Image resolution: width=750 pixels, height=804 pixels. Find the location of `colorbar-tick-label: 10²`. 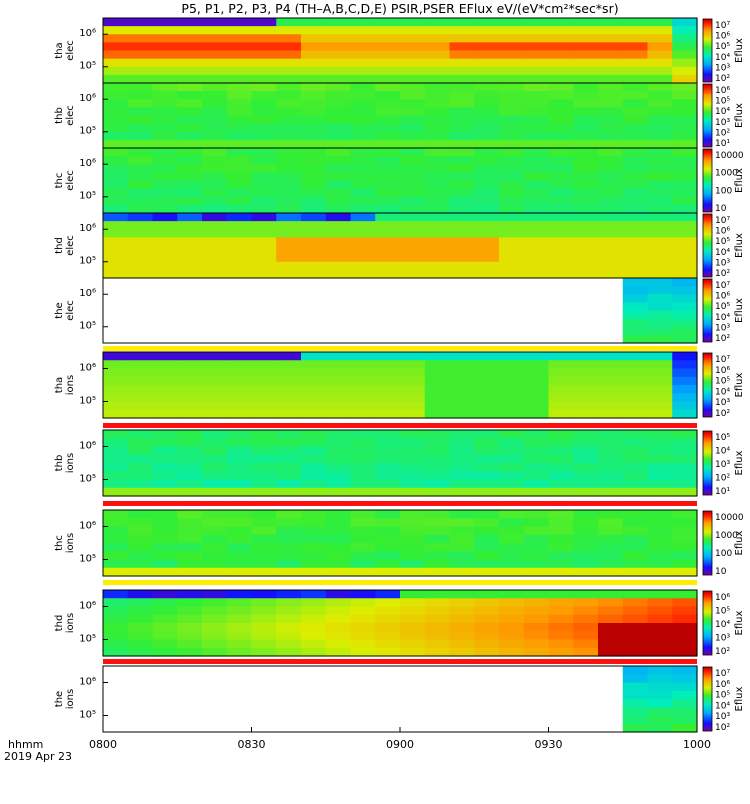

colorbar-tick-label: 10² is located at coordinates (722, 479).